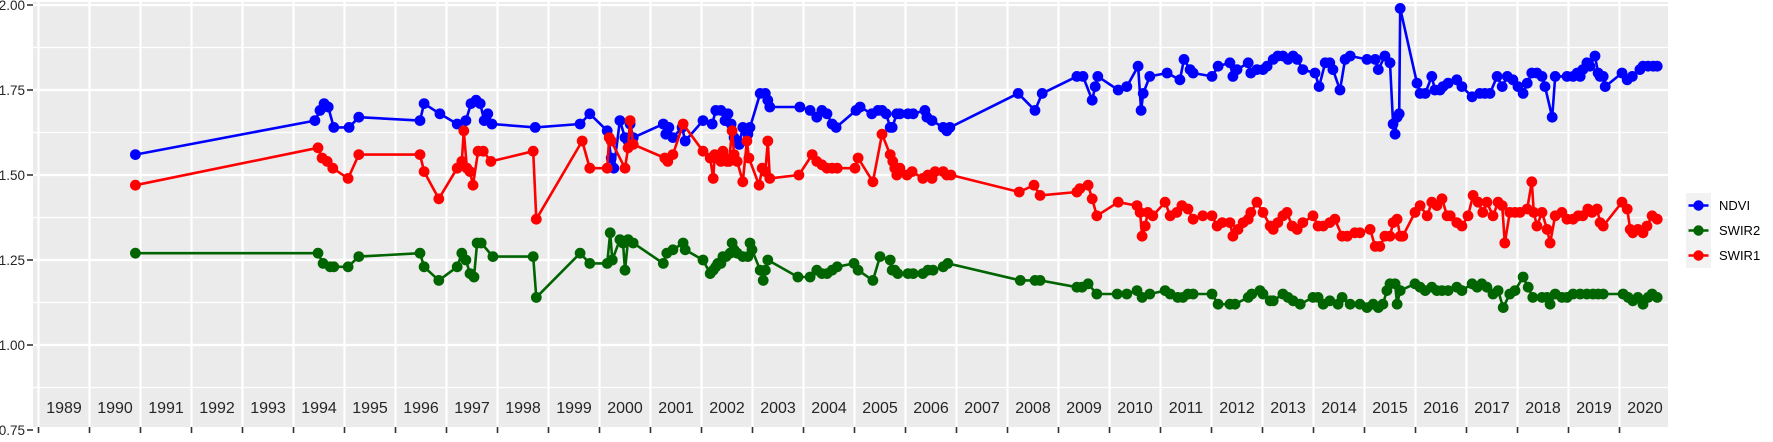  What do you see at coordinates (421, 408) in the screenshot?
I see `x-tick-label: 1996` at bounding box center [421, 408].